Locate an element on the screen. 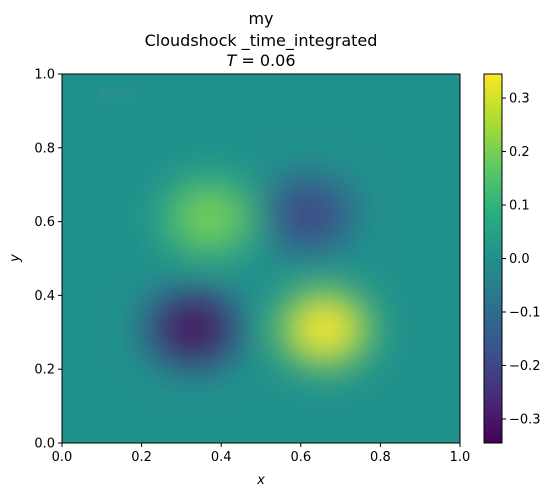 This screenshot has height=497, width=555. colorbar-tick-label: −0.1 is located at coordinates (525, 312).